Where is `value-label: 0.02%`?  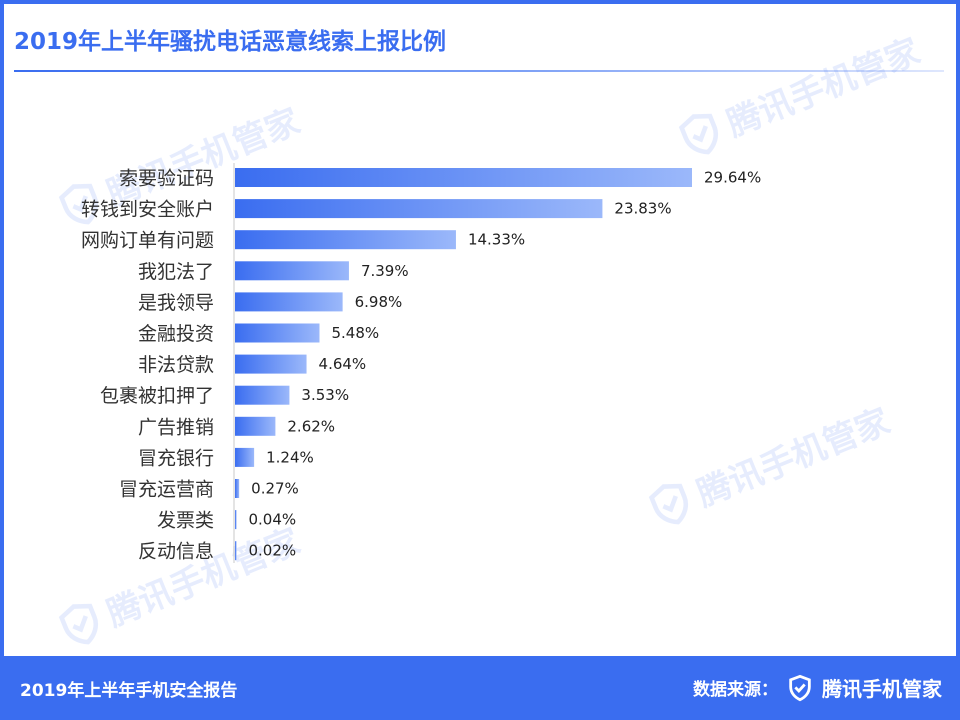 value-label: 0.02% is located at coordinates (273, 551).